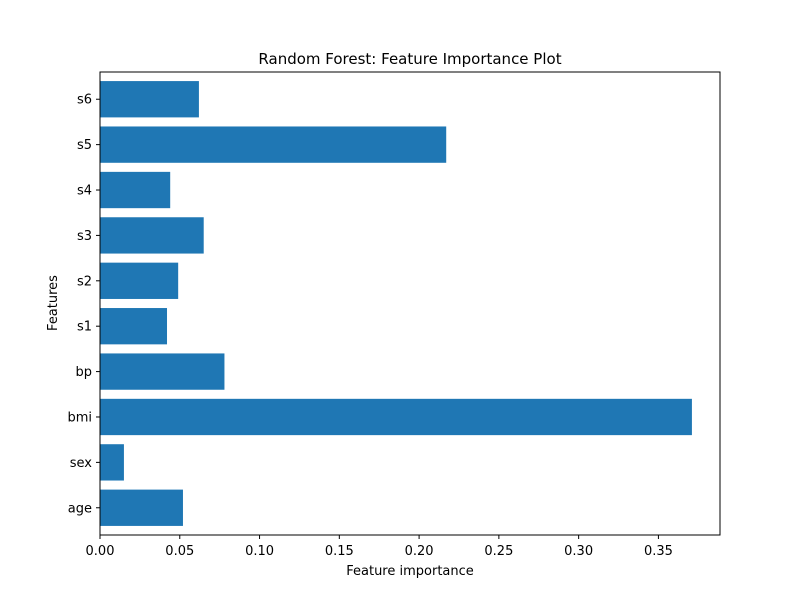 This screenshot has width=800, height=605. I want to click on bar-sex, so click(112, 462).